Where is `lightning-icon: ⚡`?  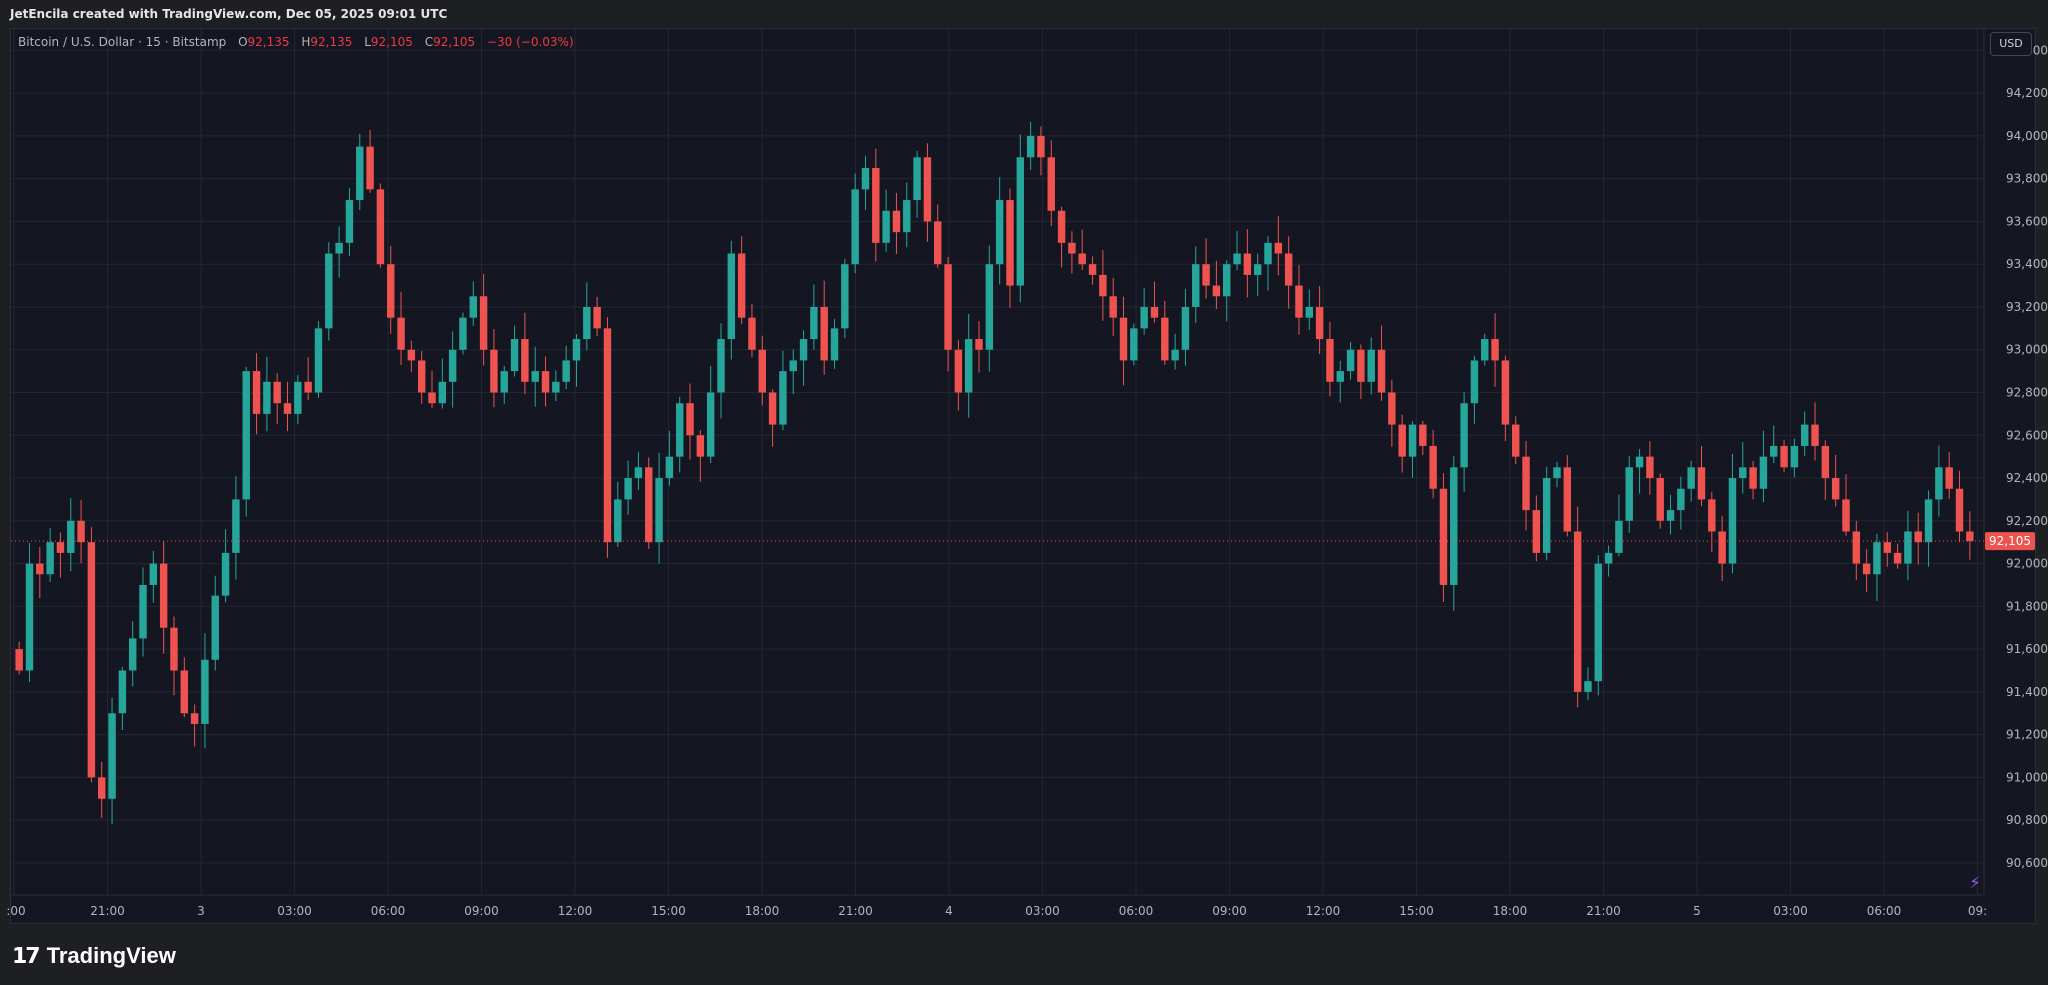 lightning-icon: ⚡ is located at coordinates (1975, 882).